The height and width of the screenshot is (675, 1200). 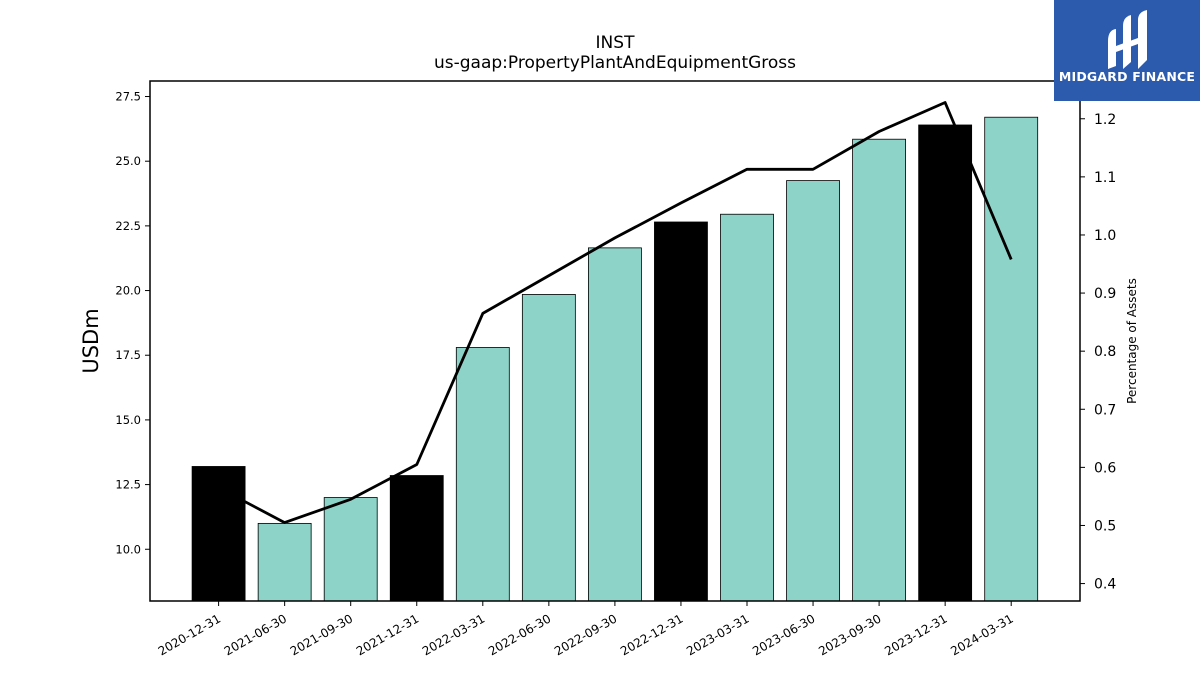 What do you see at coordinates (128, 355) in the screenshot?
I see `y-tick-label: 17.5` at bounding box center [128, 355].